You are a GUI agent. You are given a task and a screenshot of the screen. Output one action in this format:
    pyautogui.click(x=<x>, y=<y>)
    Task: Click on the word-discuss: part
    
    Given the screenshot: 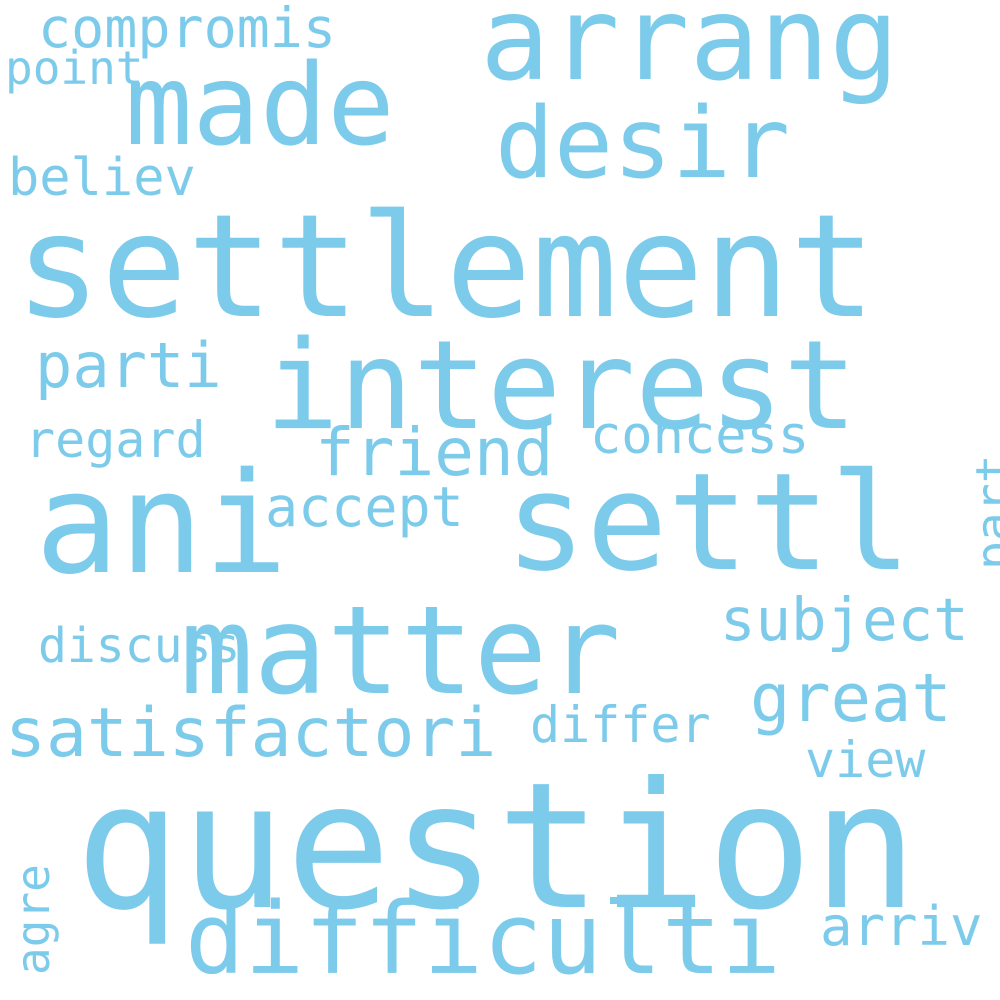 What is the action you would take?
    pyautogui.click(x=983, y=512)
    